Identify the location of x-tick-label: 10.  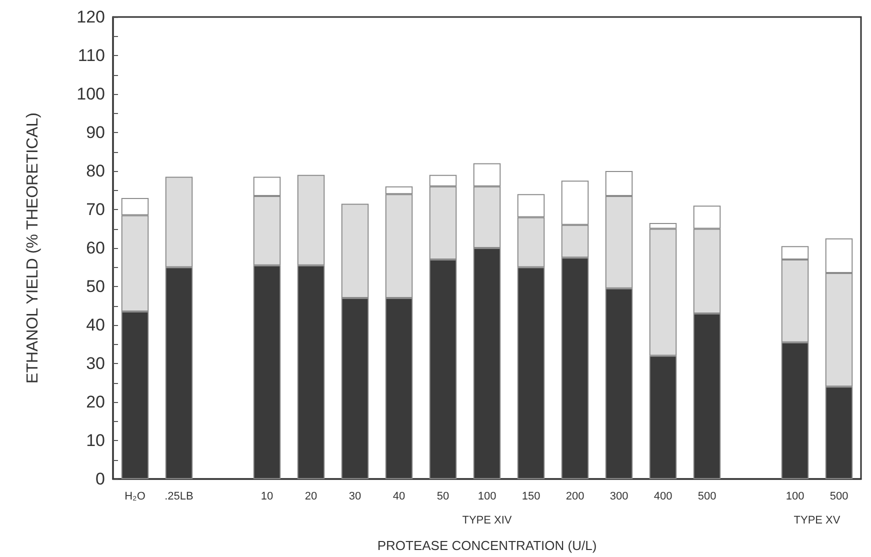
(267, 496).